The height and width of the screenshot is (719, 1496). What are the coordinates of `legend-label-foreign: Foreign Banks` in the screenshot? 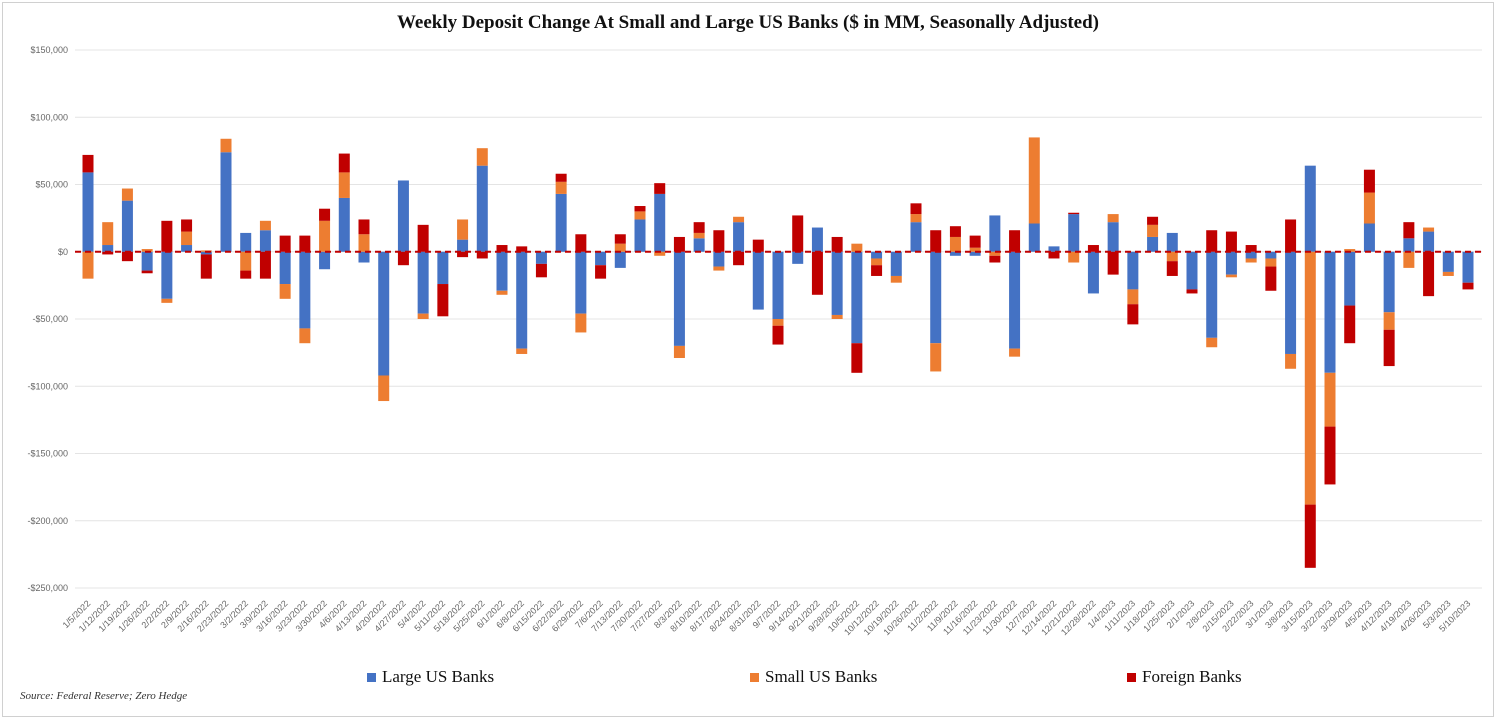 It's located at (1192, 676).